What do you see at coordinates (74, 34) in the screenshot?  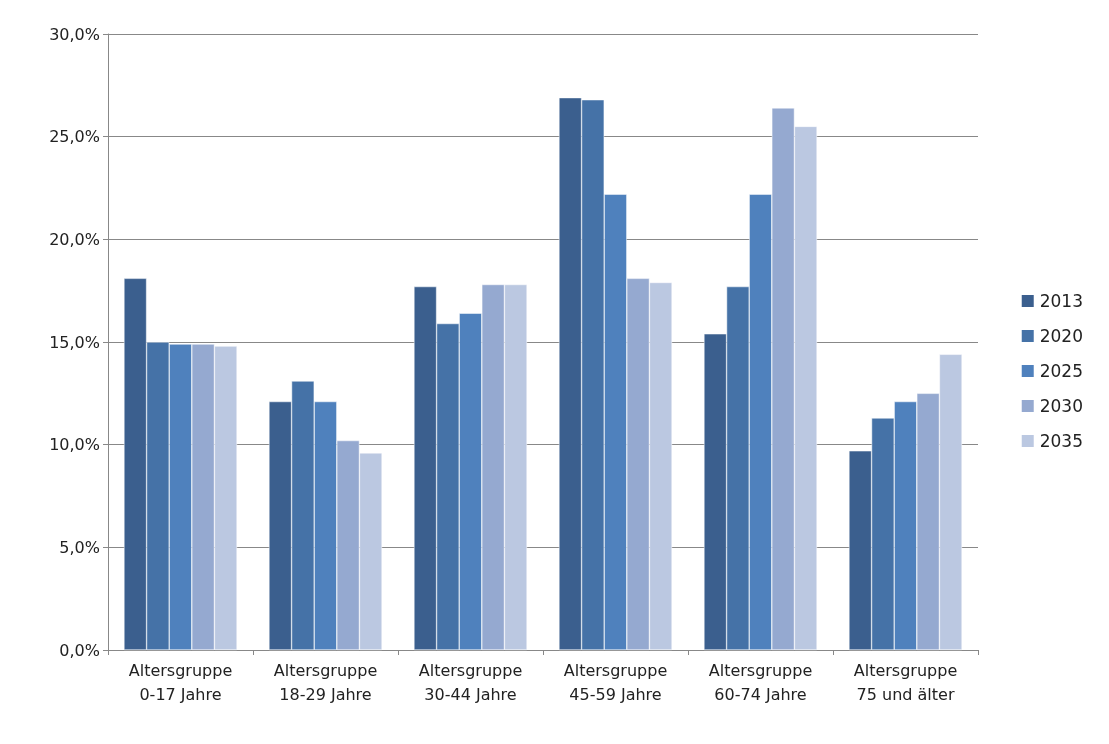 I see `y-tick-label: 30,0%` at bounding box center [74, 34].